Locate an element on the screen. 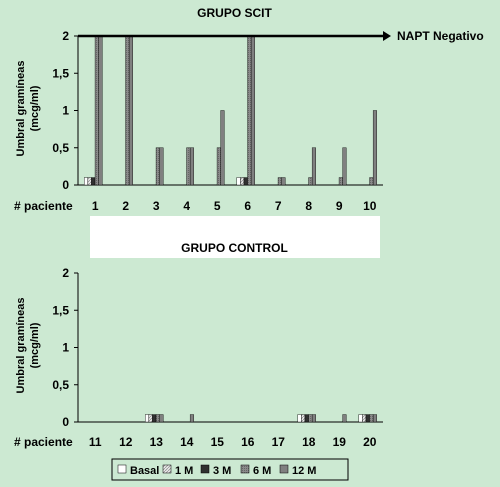 This screenshot has width=500, height=487. x-tick-label: 4 is located at coordinates (186, 206).